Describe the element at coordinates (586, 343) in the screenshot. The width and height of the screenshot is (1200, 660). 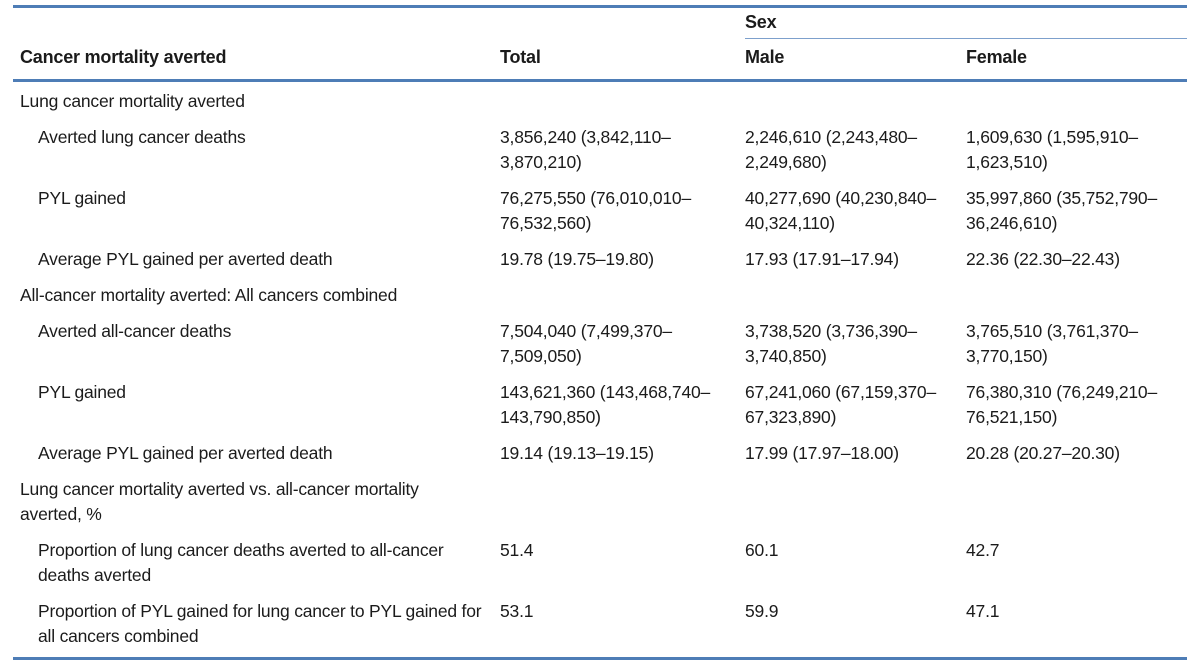
I see `cell-total: 7,504,040 (7,499,370– 7,509,050)` at that location.